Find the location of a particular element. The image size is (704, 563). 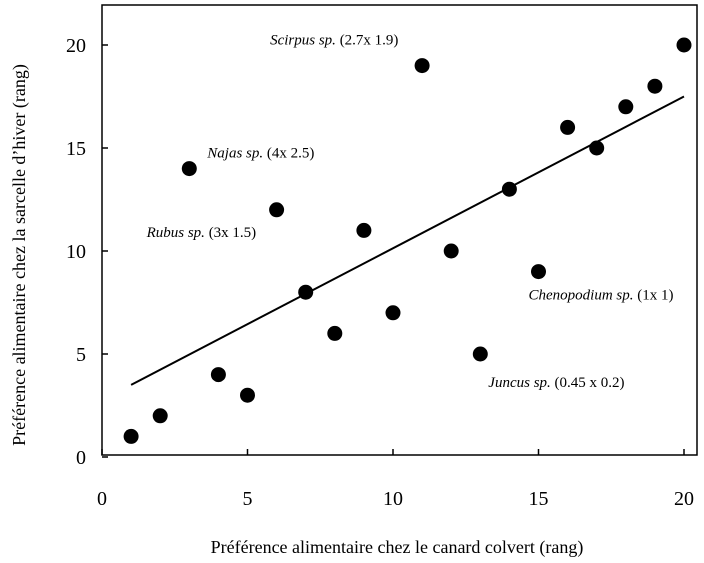

annotation-value: (4x 2.5) is located at coordinates (291, 154).